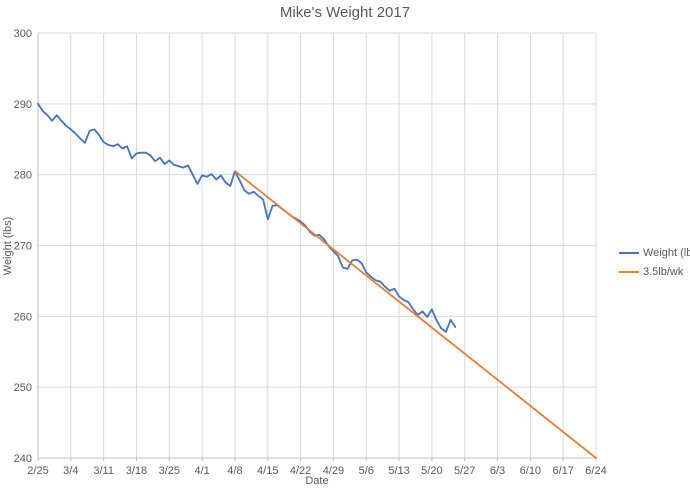  What do you see at coordinates (431, 471) in the screenshot?
I see `x-tick-label: 5/20` at bounding box center [431, 471].